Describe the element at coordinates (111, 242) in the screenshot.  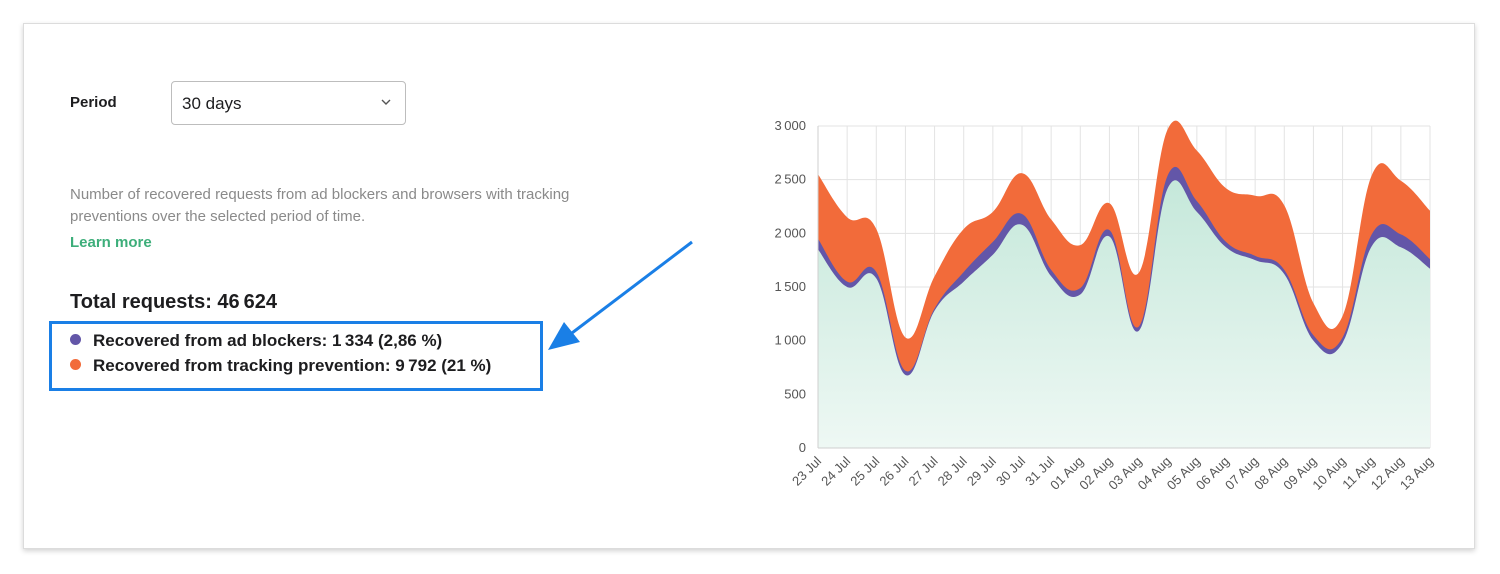
I see `learn-more-link: Learn more` at that location.